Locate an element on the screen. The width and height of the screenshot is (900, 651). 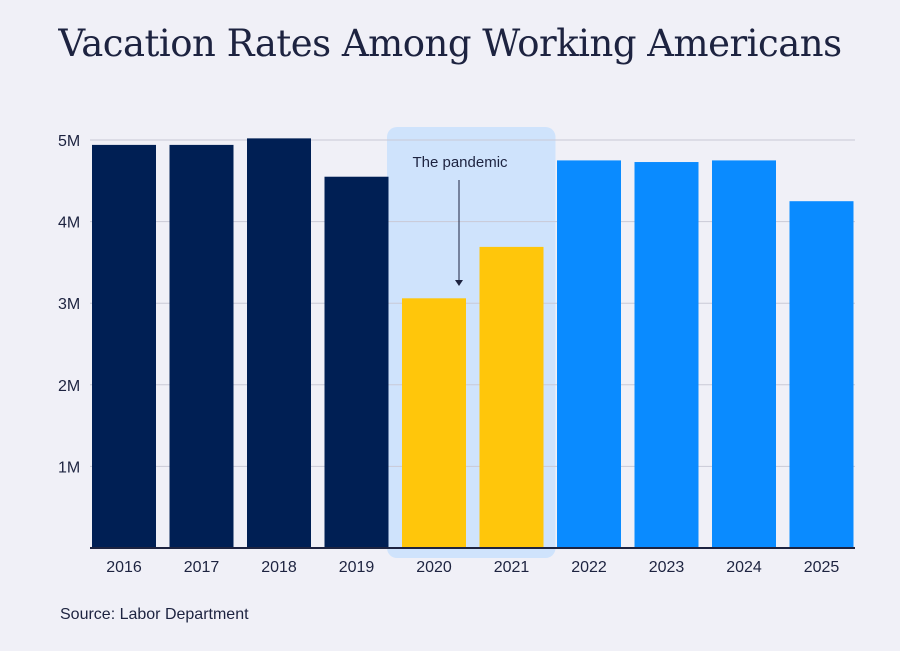
bar-2017 is located at coordinates (201, 346).